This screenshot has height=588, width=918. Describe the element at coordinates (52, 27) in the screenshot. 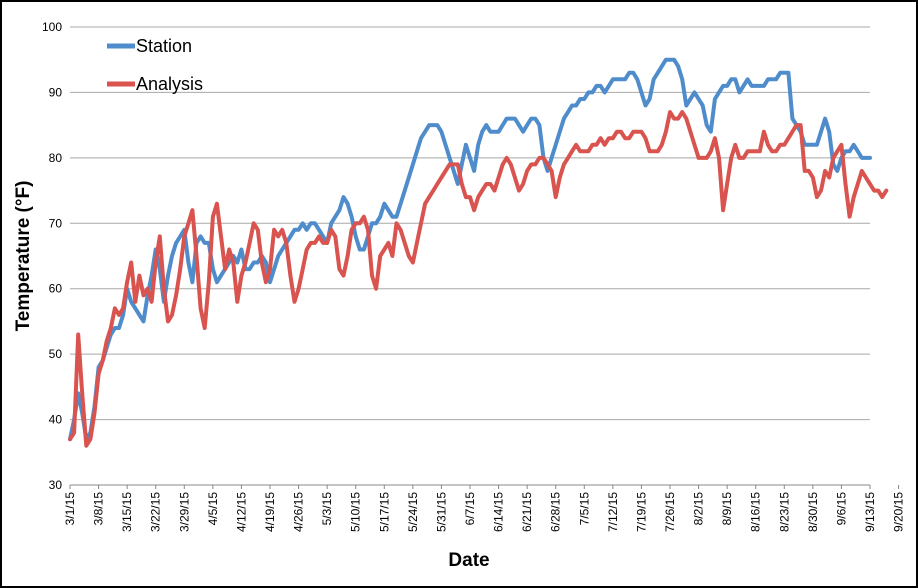

I see `y-tick-label: 100` at that location.